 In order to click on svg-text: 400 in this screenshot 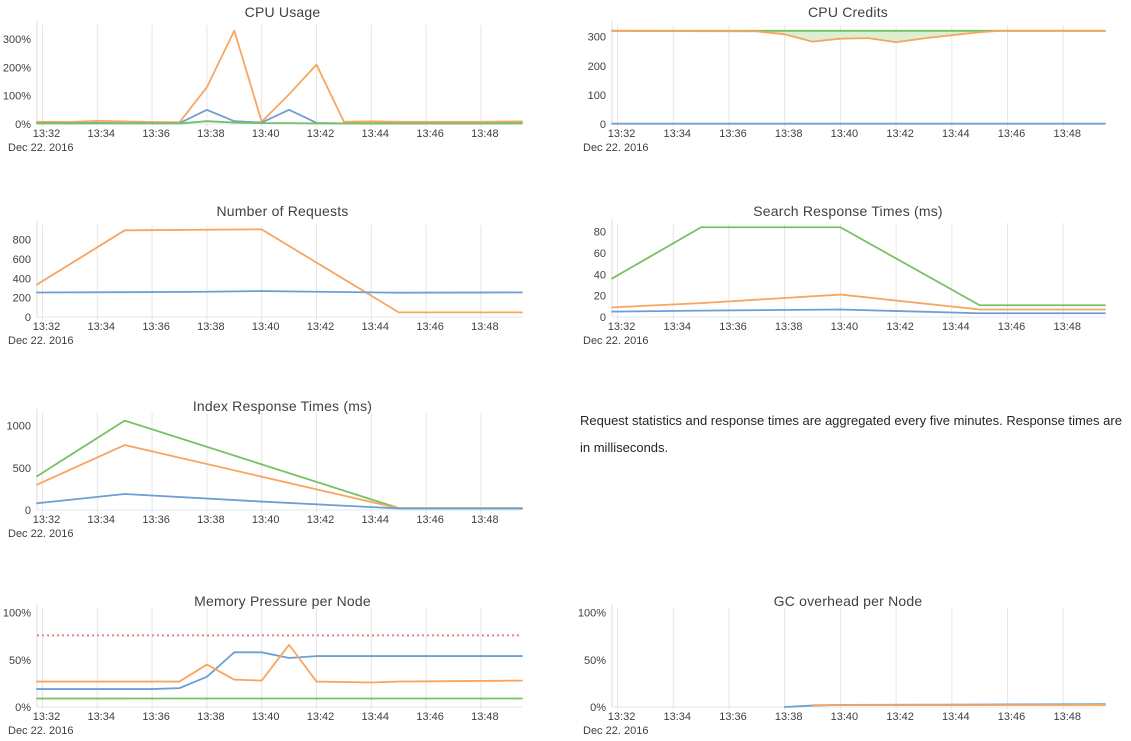, I will do `click(22, 279)`.